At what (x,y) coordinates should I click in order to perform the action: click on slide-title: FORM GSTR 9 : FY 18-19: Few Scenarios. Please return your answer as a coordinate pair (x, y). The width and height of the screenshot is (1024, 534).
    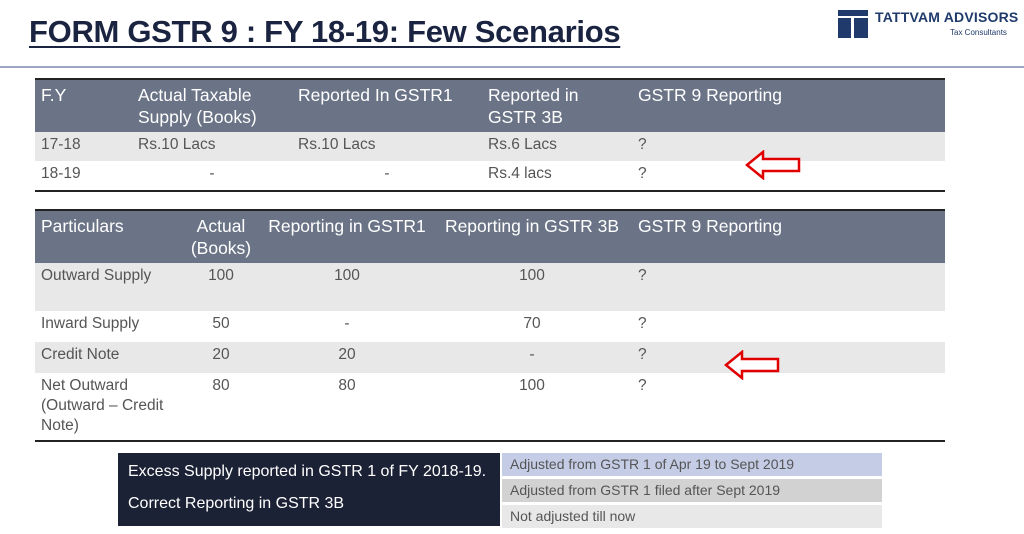
    Looking at the image, I should click on (325, 31).